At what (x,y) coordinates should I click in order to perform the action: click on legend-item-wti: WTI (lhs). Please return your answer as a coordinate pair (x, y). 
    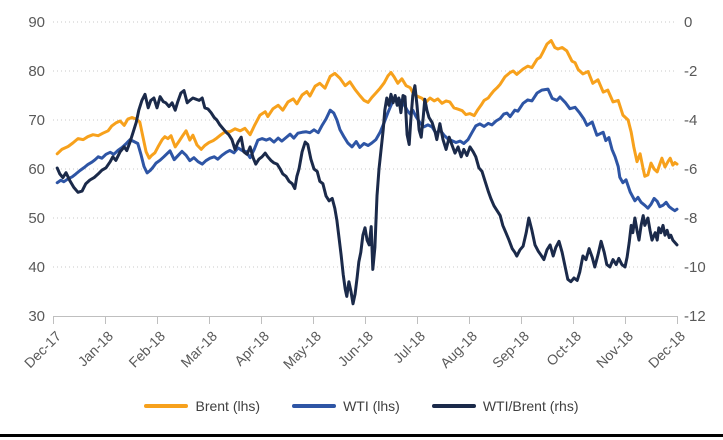
    Looking at the image, I should click on (346, 406).